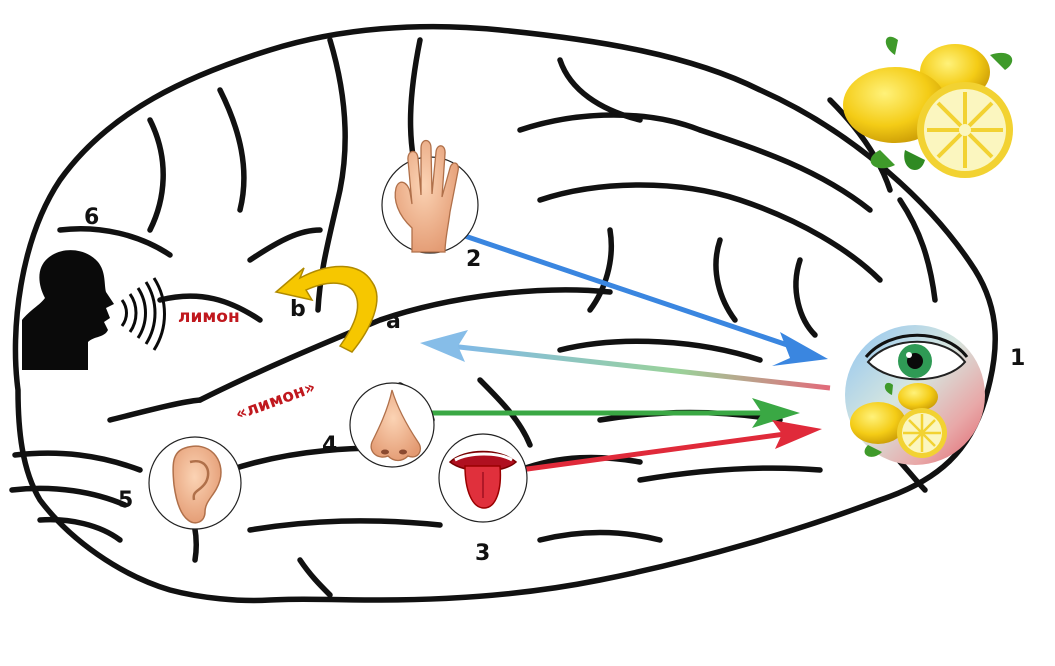  I want to click on label-4: 4, so click(329, 445).